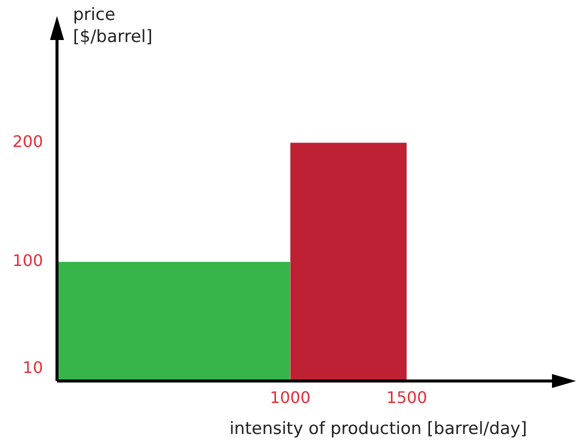  Describe the element at coordinates (27, 260) in the screenshot. I see `y-tick-label: 100` at that location.